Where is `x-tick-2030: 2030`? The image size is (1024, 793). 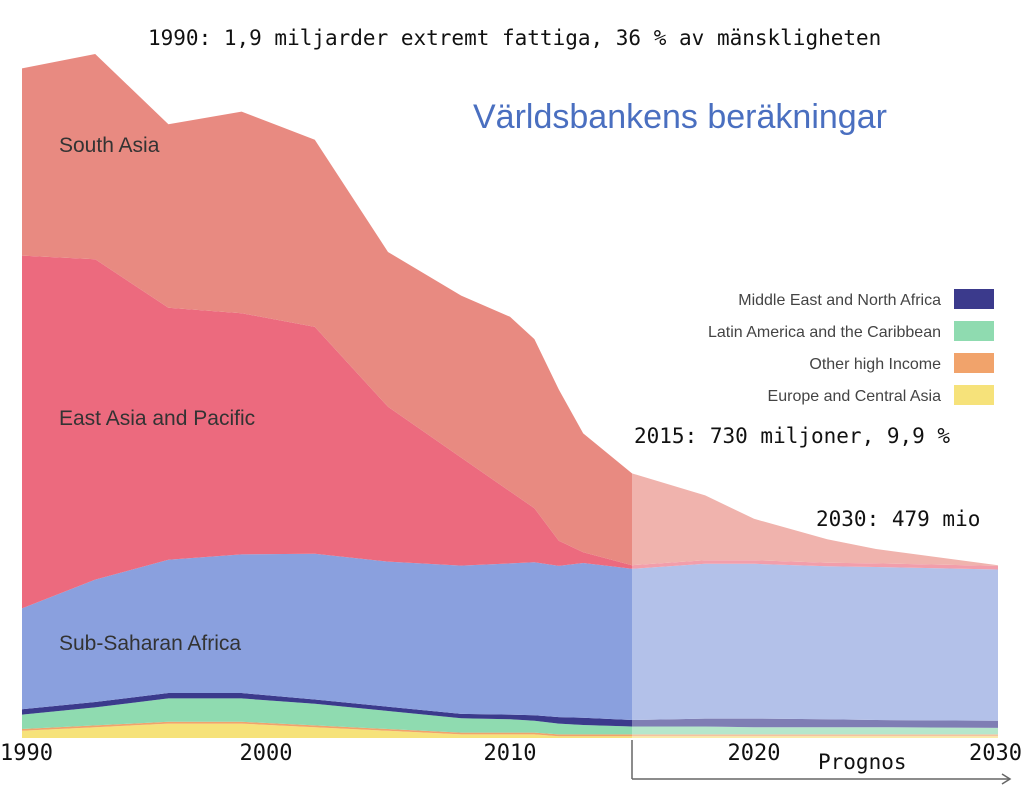 x-tick-2030: 2030 is located at coordinates (995, 753).